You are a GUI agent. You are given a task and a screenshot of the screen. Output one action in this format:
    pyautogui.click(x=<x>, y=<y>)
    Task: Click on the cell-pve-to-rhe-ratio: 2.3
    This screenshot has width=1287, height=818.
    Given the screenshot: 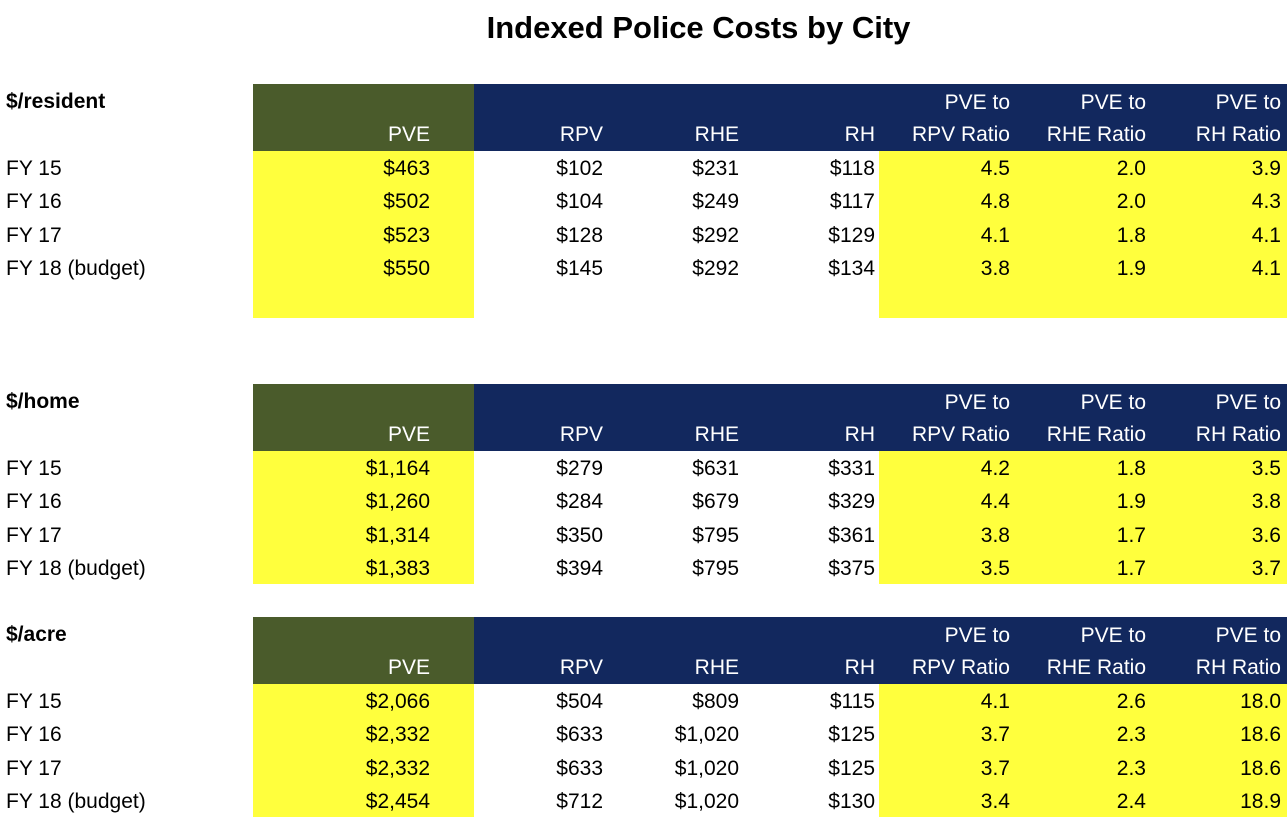 What is the action you would take?
    pyautogui.click(x=1131, y=768)
    